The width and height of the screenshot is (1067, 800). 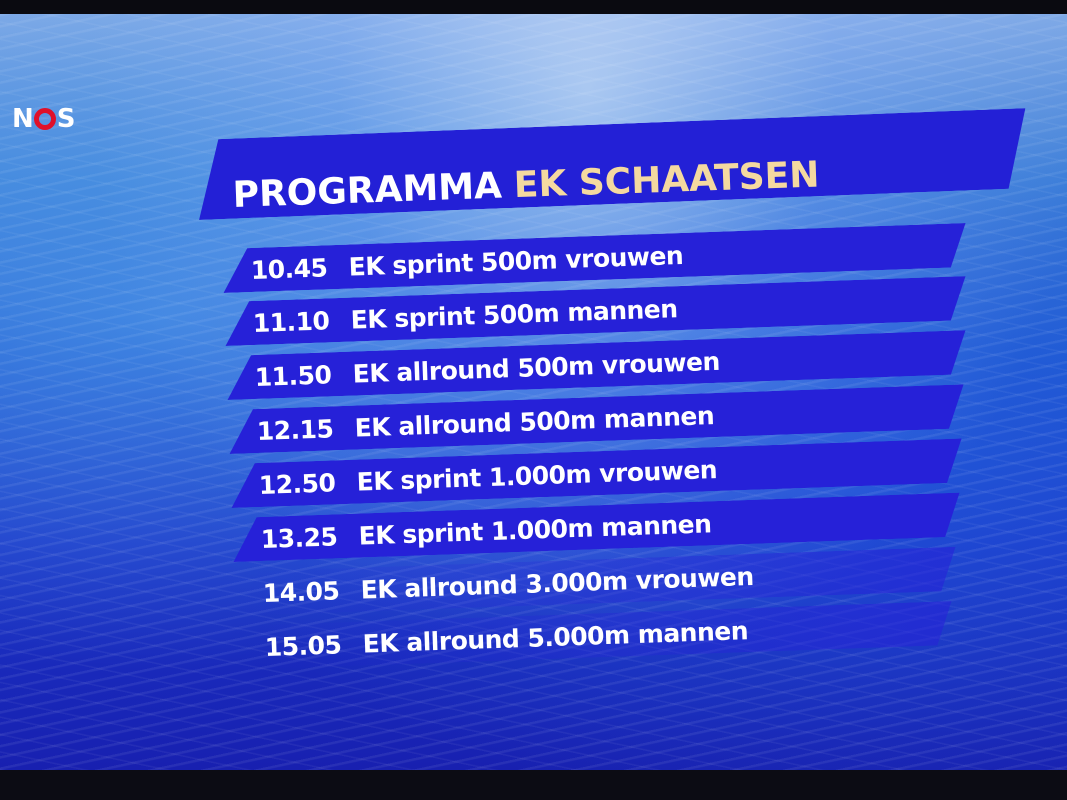 I want to click on row-time: 13.25, so click(x=299, y=538).